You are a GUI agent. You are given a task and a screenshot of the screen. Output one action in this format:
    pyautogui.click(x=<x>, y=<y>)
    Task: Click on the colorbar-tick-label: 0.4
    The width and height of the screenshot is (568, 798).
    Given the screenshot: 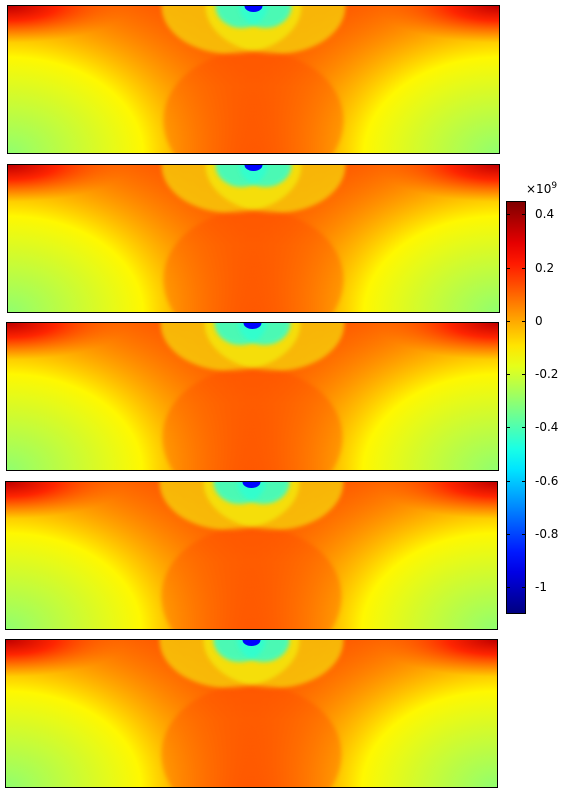 What is the action you would take?
    pyautogui.click(x=545, y=214)
    